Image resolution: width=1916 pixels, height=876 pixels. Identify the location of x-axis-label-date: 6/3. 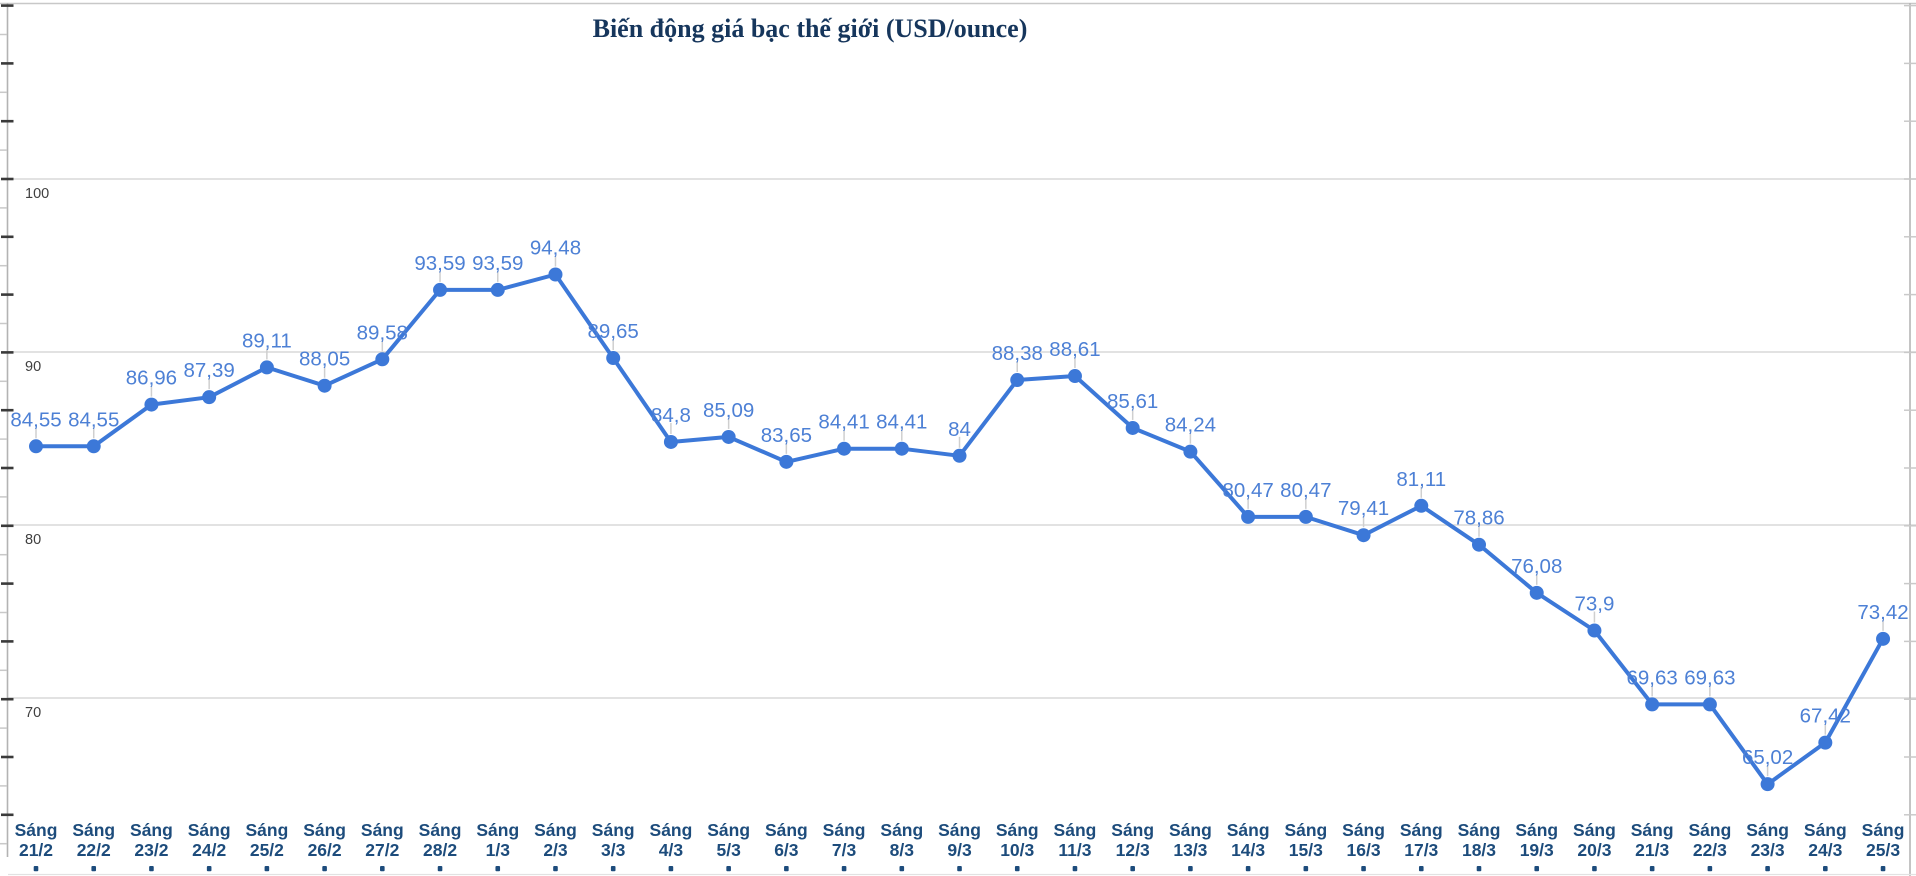
(786, 850).